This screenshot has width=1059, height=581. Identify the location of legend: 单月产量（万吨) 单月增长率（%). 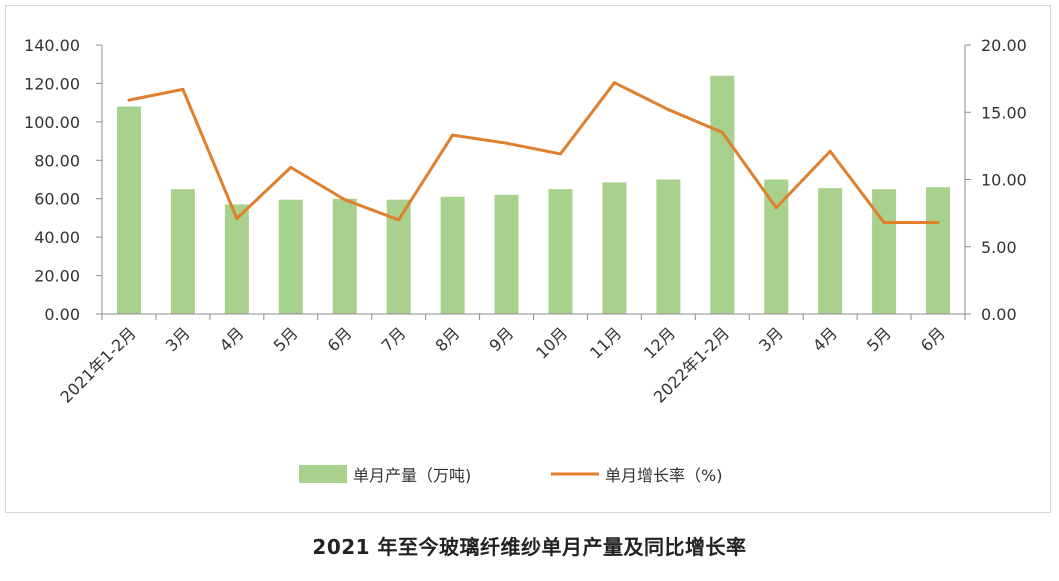
(510, 475).